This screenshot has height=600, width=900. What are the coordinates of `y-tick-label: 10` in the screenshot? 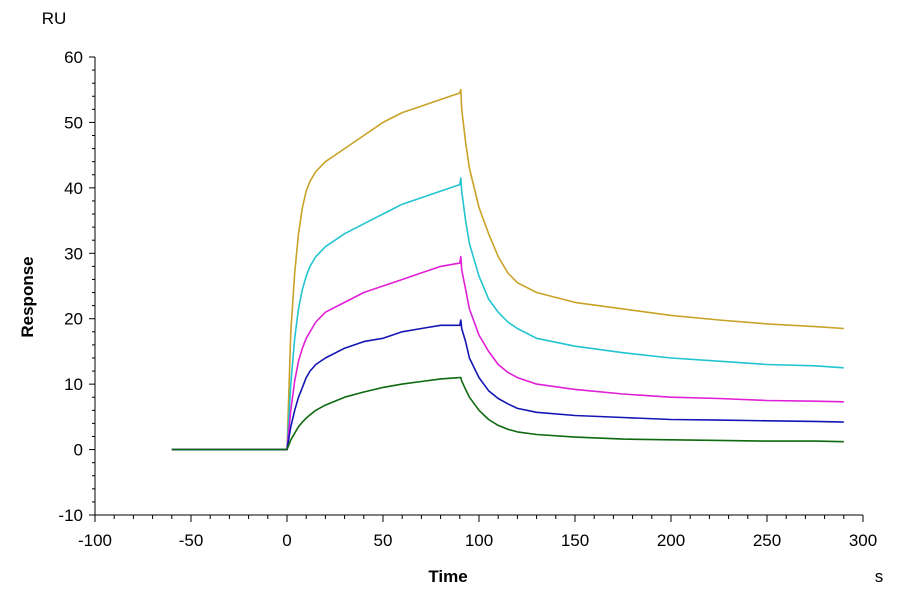 It's located at (73, 384).